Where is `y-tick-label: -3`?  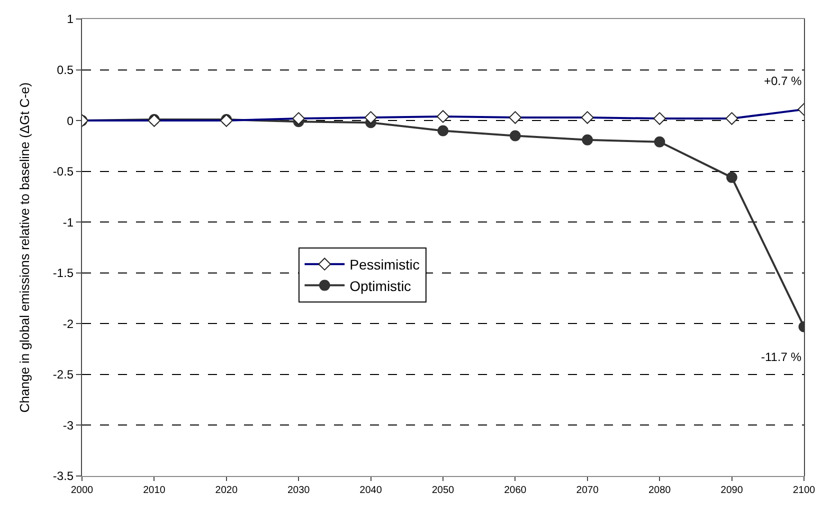 y-tick-label: -3 is located at coordinates (68, 425).